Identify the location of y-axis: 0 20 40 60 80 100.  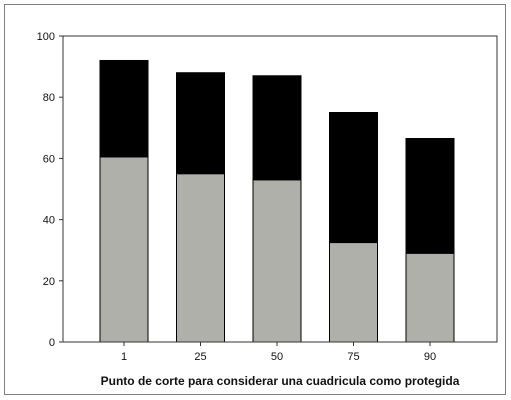
(50, 190).